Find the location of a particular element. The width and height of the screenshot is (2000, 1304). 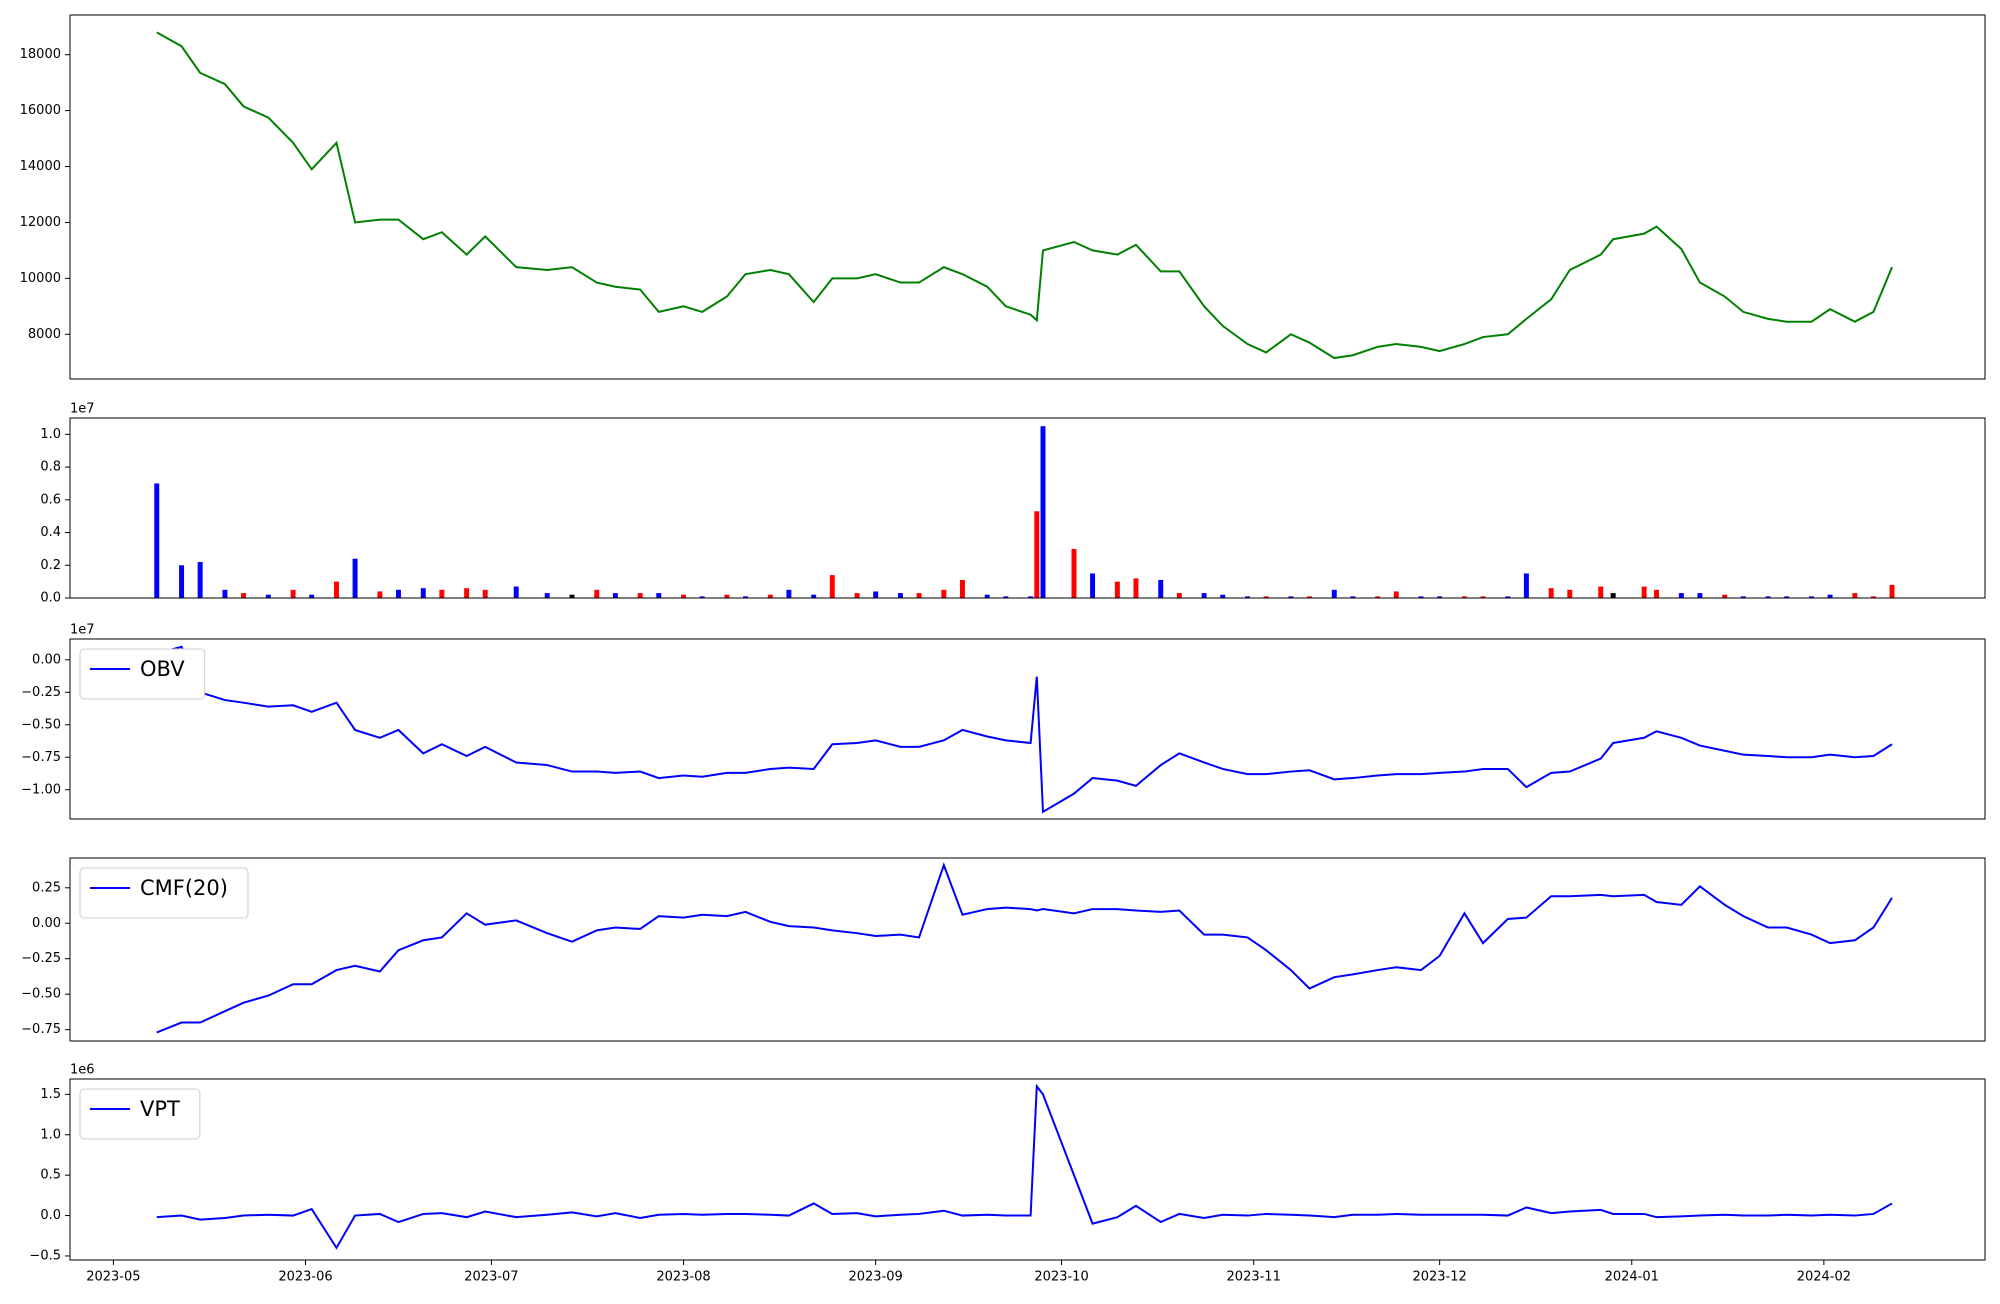

legend-label: VPT is located at coordinates (160, 1109).